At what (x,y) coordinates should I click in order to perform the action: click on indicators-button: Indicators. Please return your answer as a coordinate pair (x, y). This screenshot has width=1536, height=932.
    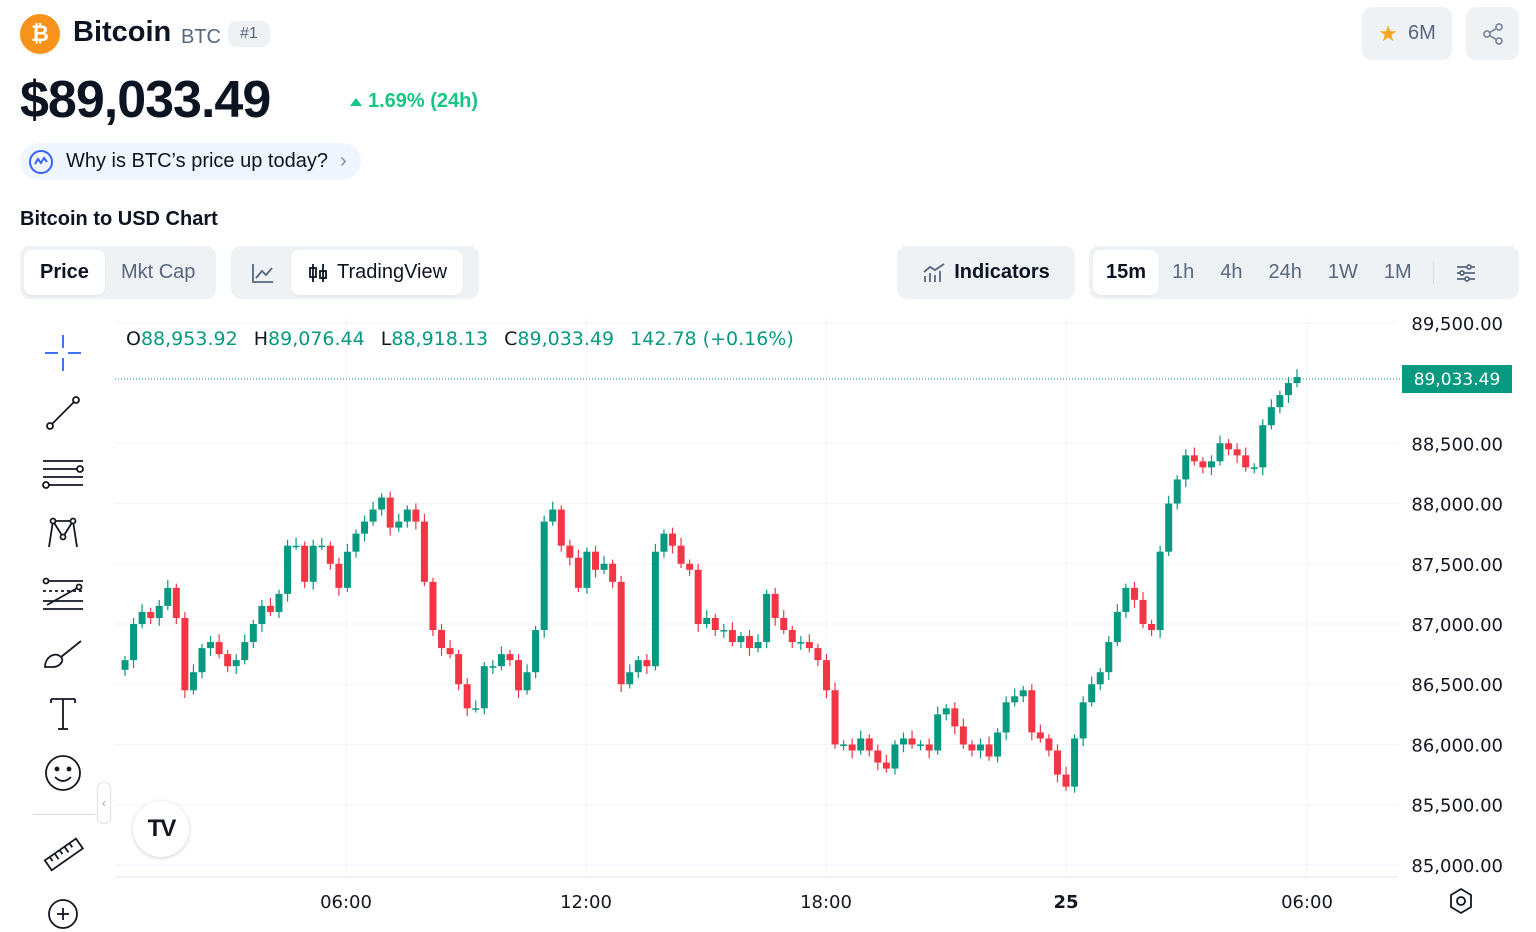
    Looking at the image, I should click on (986, 272).